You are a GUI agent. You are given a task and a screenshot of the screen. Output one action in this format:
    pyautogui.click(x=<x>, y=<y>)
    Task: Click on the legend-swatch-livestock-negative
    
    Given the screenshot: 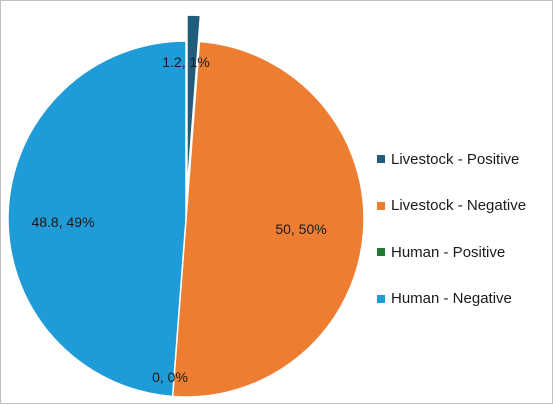 What is the action you would take?
    pyautogui.click(x=381, y=205)
    